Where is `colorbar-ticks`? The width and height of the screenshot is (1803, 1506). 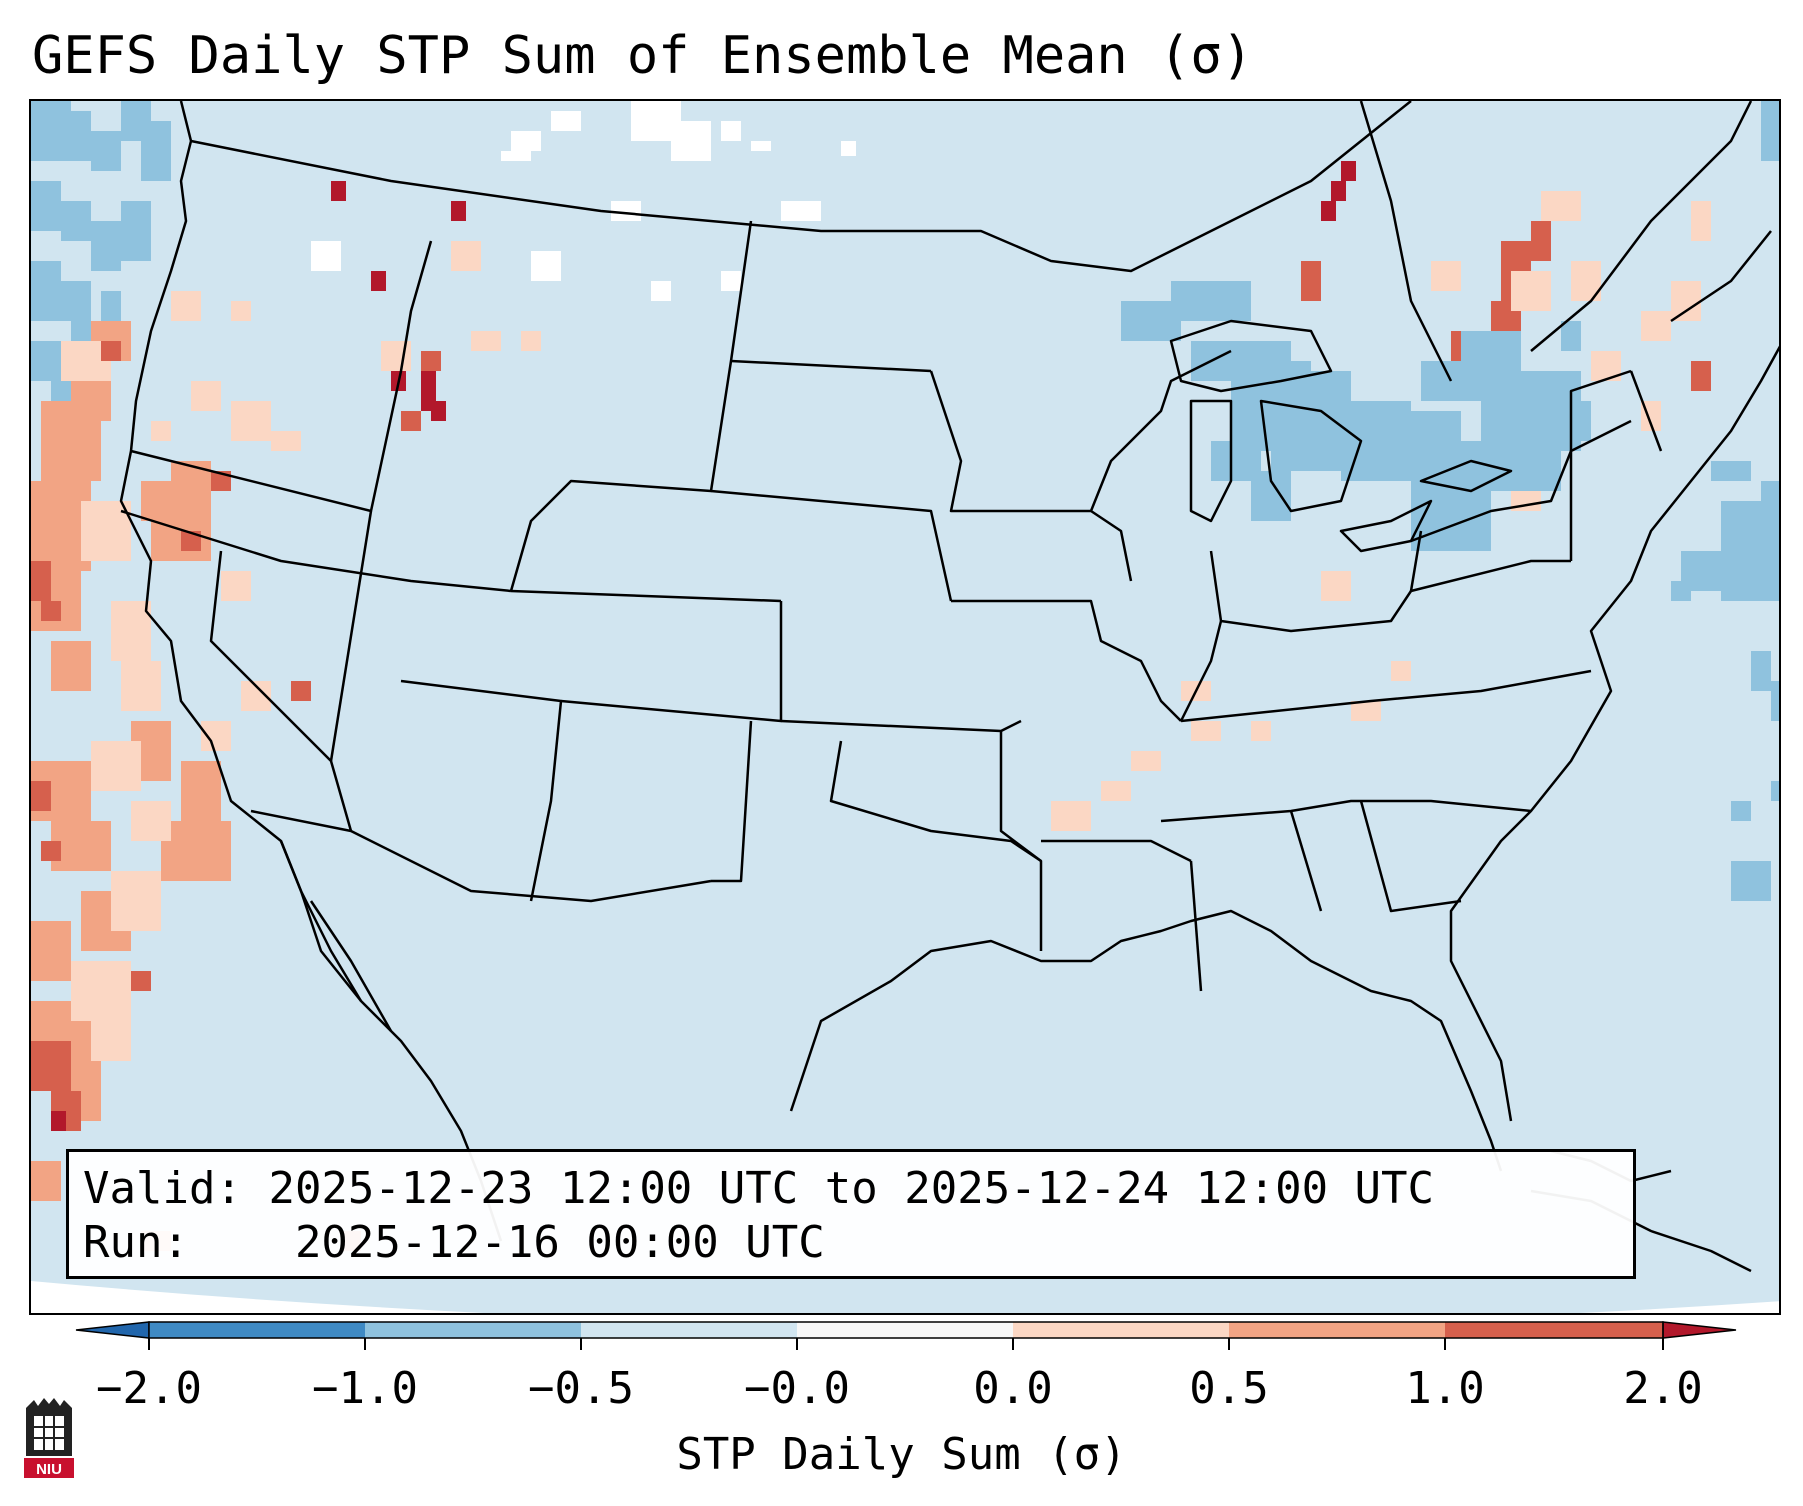
colorbar-ticks is located at coordinates (906, 1344).